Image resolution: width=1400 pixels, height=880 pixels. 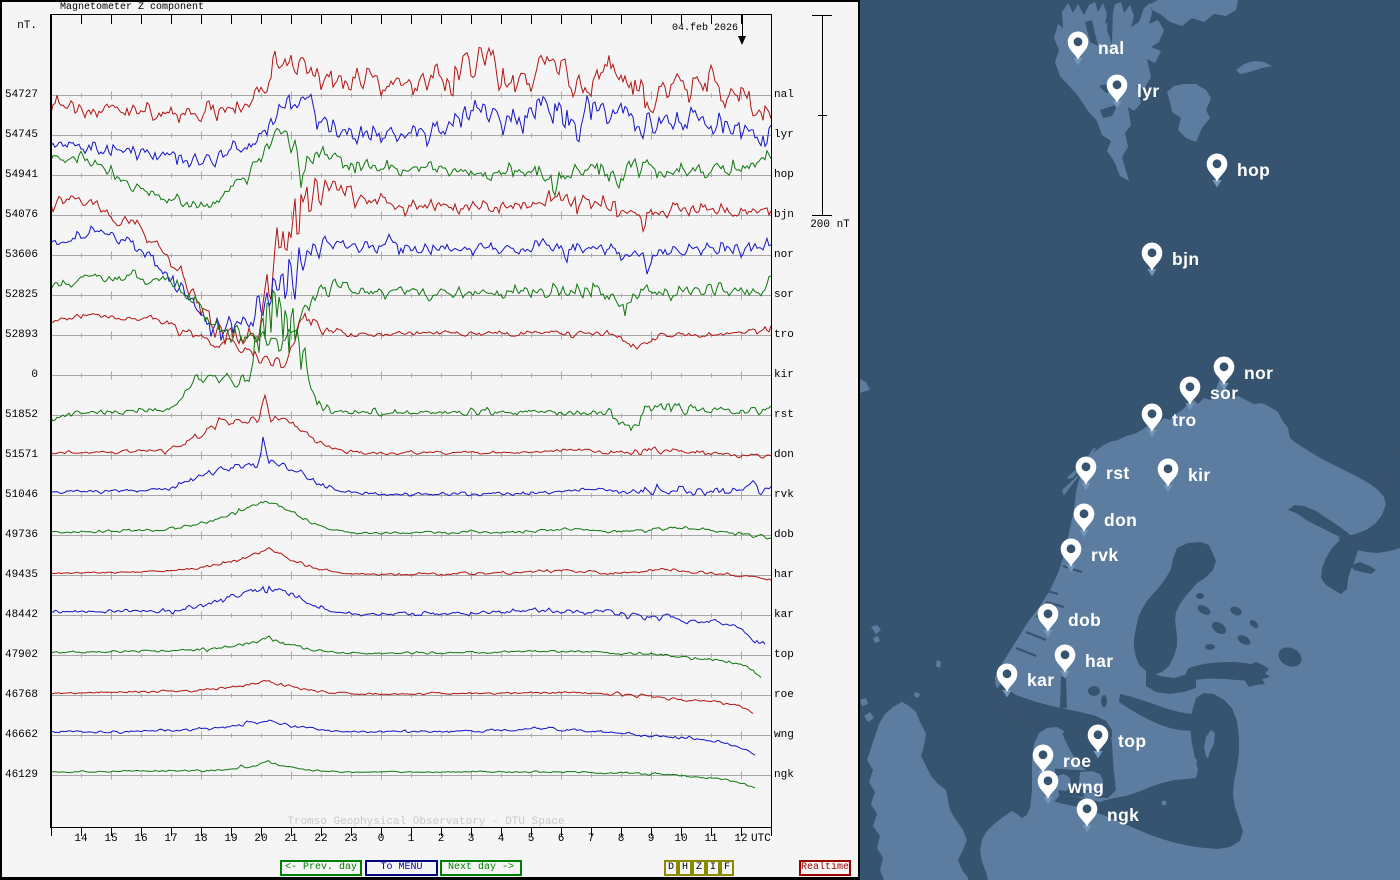 What do you see at coordinates (1224, 393) in the screenshot?
I see `svg-text: sor` at bounding box center [1224, 393].